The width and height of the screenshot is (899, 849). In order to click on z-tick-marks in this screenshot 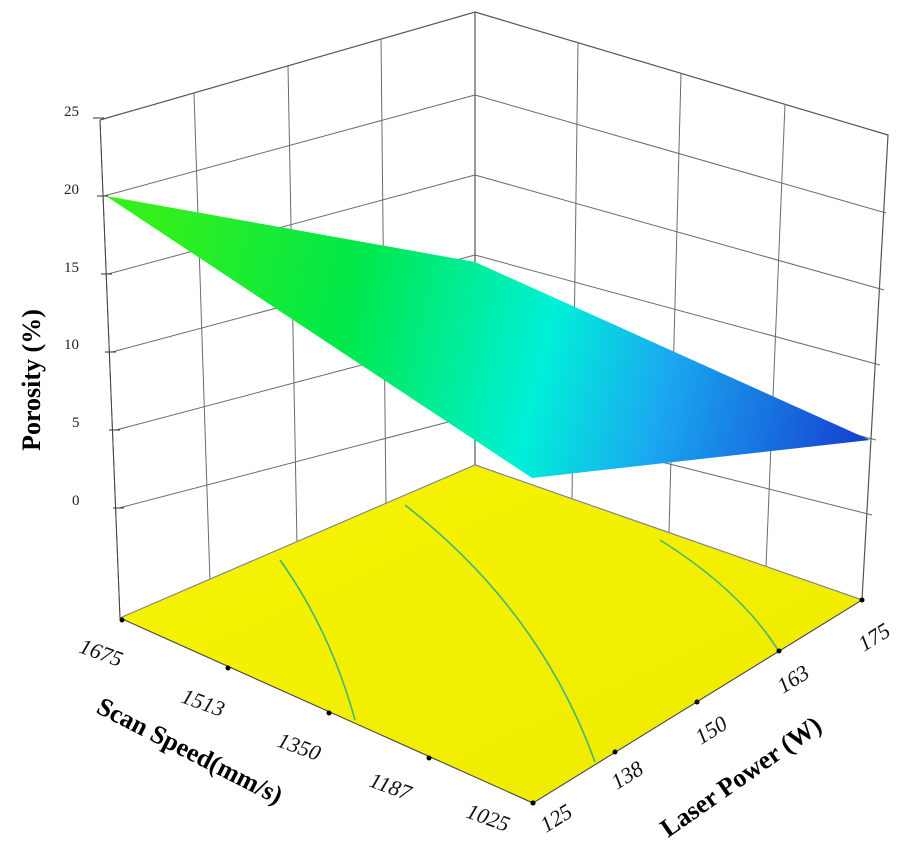, I will do `click(108, 313)`.